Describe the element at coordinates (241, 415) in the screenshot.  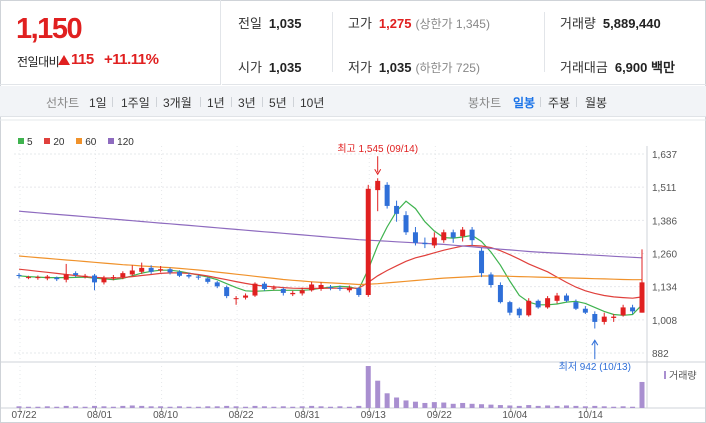
I see `x-tick-label: 08/22` at that location.